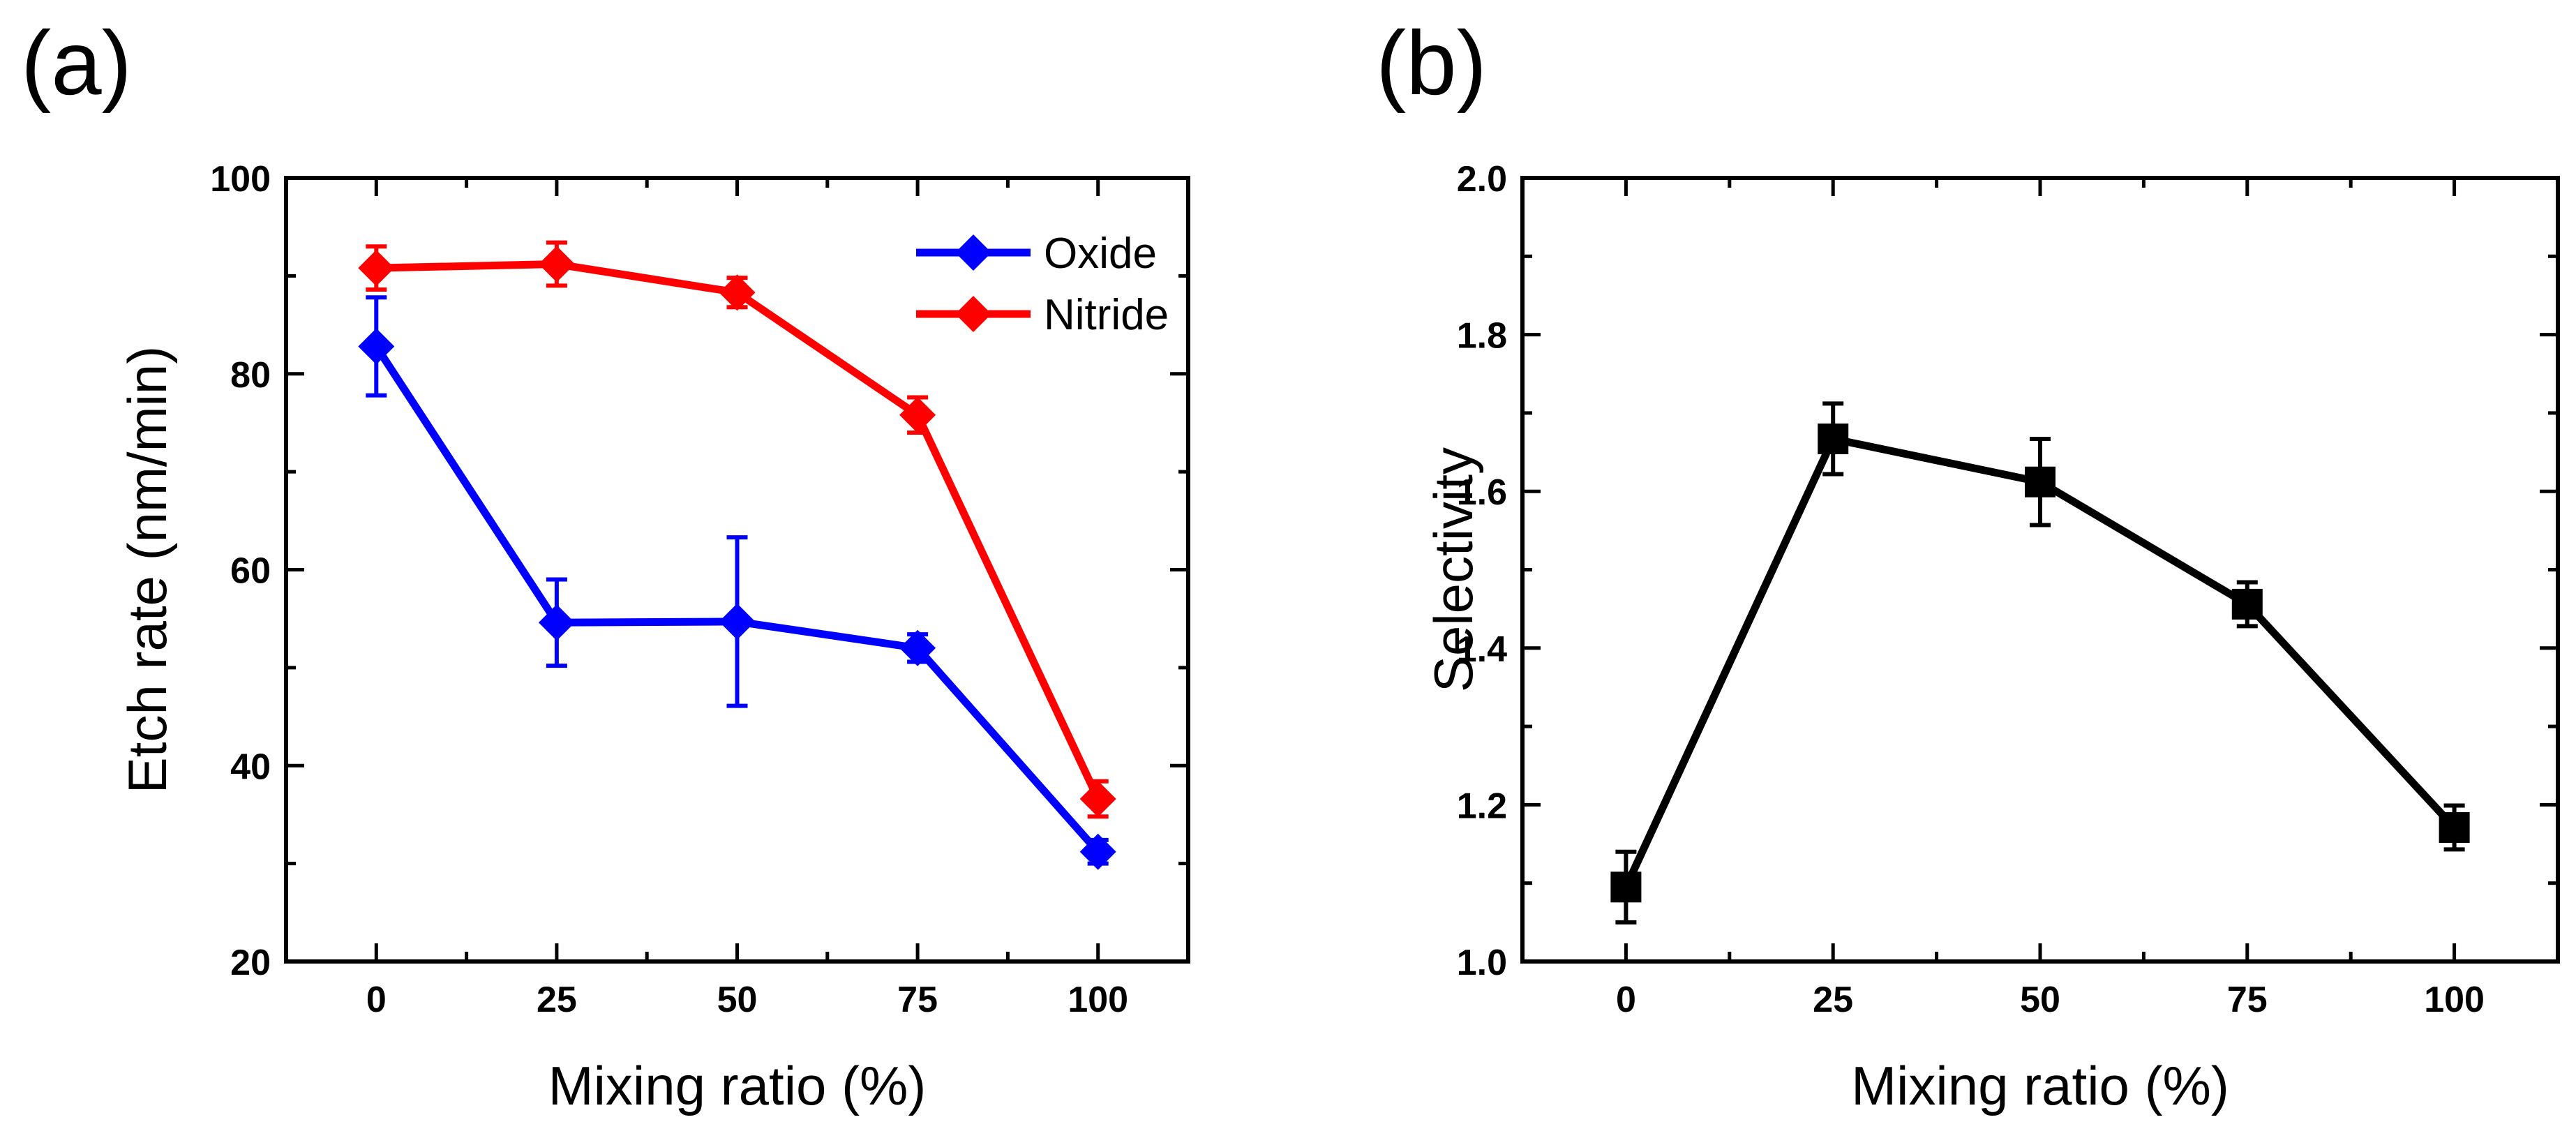  I want to click on y-tick-label: 20, so click(250, 963).